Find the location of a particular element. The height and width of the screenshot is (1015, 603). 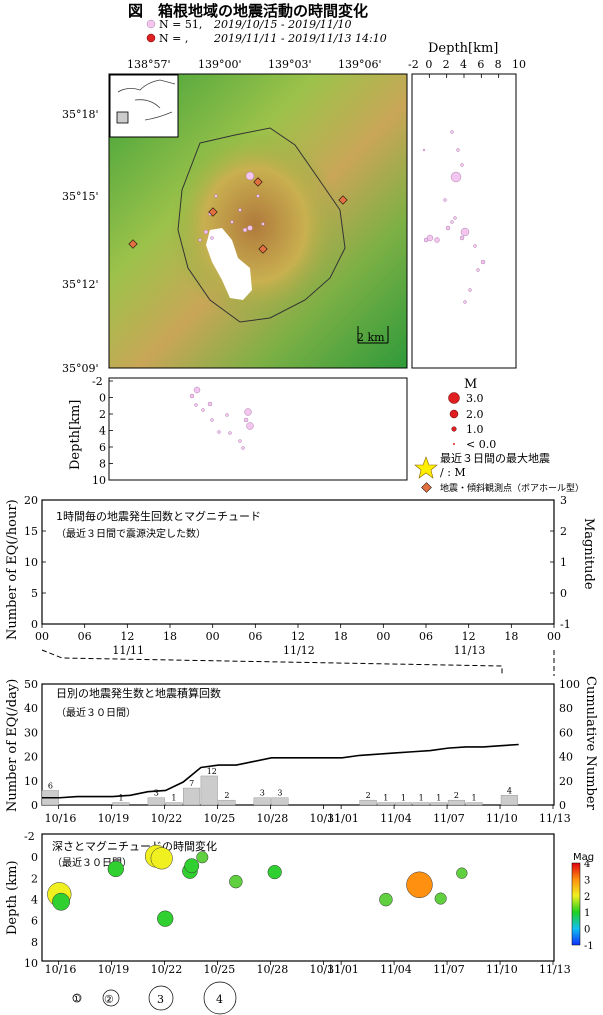

station-icon is located at coordinates (426, 487).